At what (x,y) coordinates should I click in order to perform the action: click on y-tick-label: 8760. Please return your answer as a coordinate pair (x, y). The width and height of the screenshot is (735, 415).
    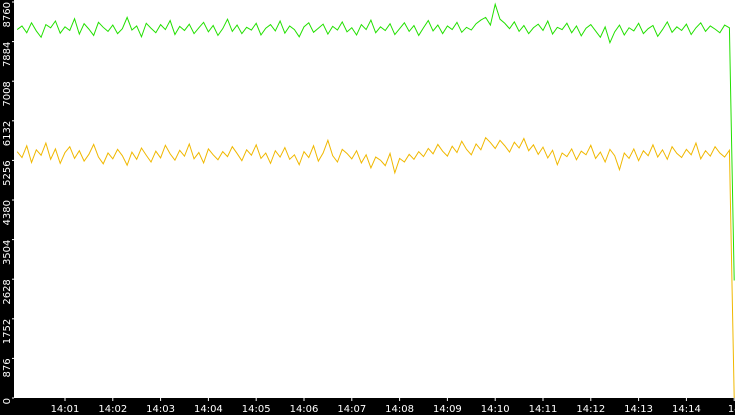
    Looking at the image, I should click on (7, 14).